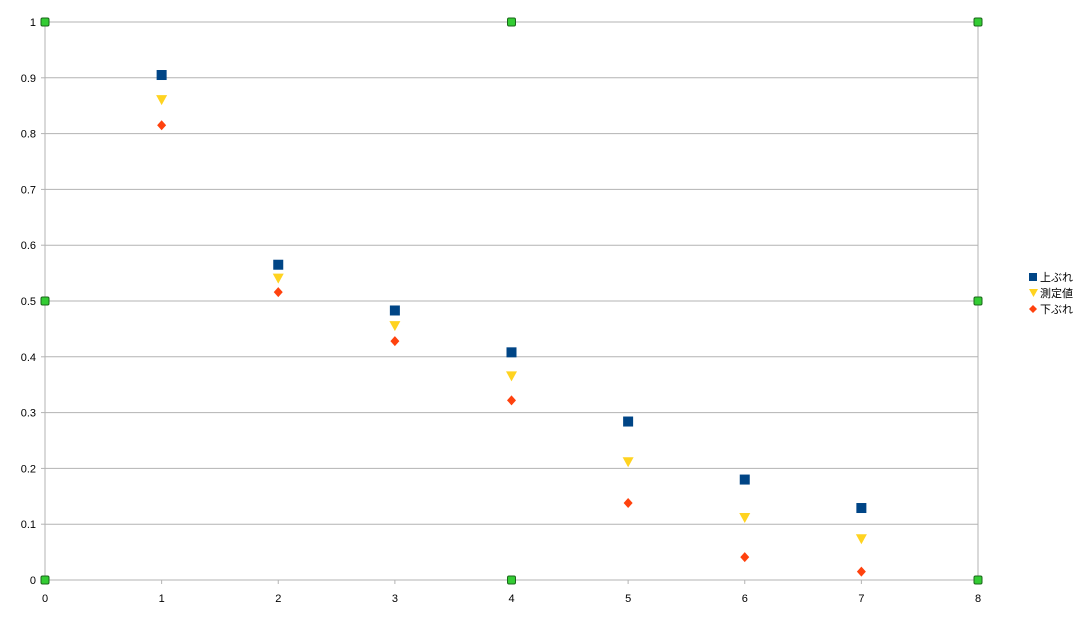 This screenshot has height=620, width=1081. Describe the element at coordinates (28, 414) in the screenshot. I see `y-tick-label: 0.3` at that location.